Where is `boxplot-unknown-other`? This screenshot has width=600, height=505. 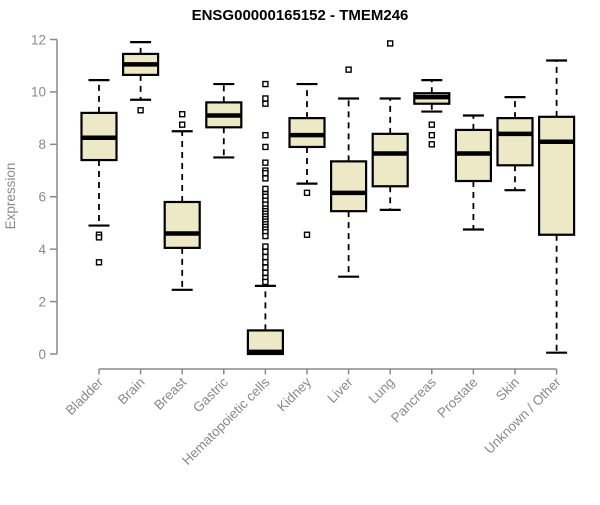 boxplot-unknown-other is located at coordinates (556, 206).